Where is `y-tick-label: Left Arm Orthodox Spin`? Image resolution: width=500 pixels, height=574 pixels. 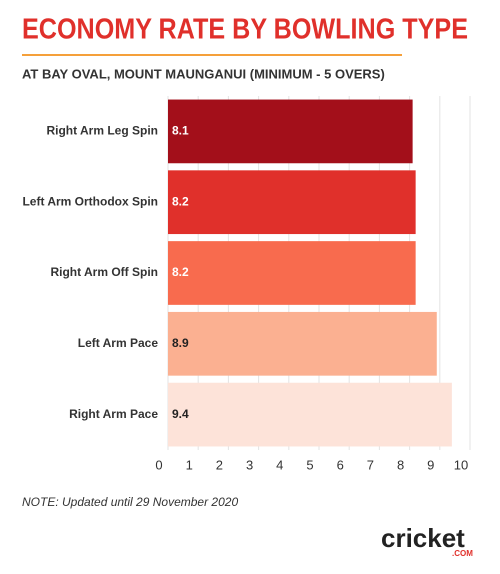 y-tick-label: Left Arm Orthodox Spin is located at coordinates (90, 201).